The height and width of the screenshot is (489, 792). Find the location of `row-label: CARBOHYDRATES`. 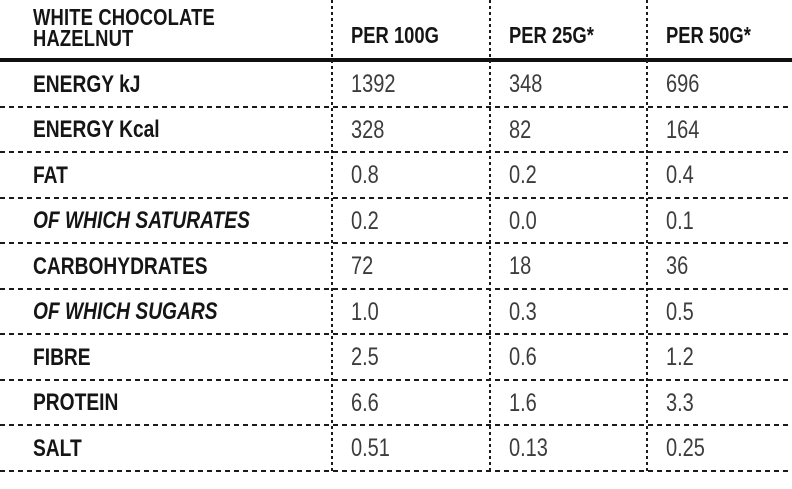

row-label: CARBOHYDRATES is located at coordinates (120, 266).